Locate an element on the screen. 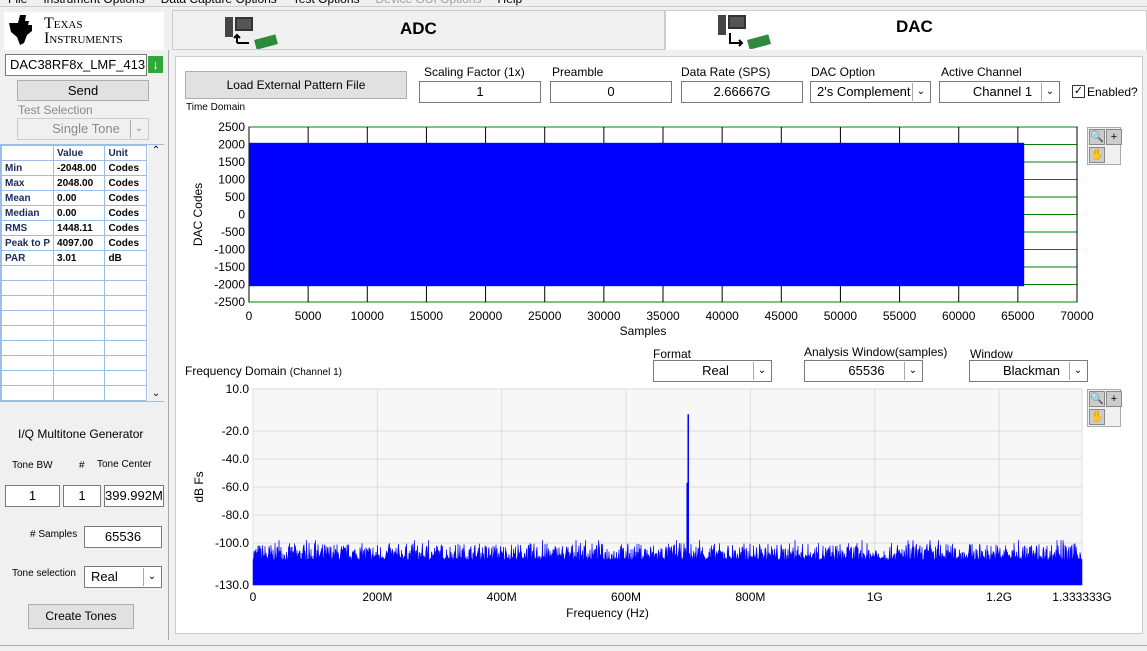  create-tones-button: Create Tones is located at coordinates (81, 616).